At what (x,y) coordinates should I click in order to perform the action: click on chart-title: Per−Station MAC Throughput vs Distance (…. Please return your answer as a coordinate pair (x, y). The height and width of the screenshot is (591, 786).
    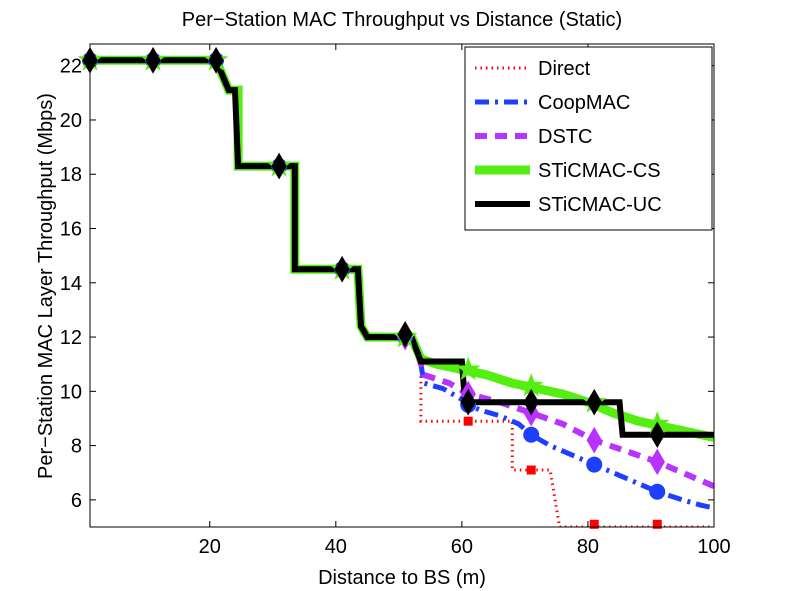
    Looking at the image, I should click on (402, 20).